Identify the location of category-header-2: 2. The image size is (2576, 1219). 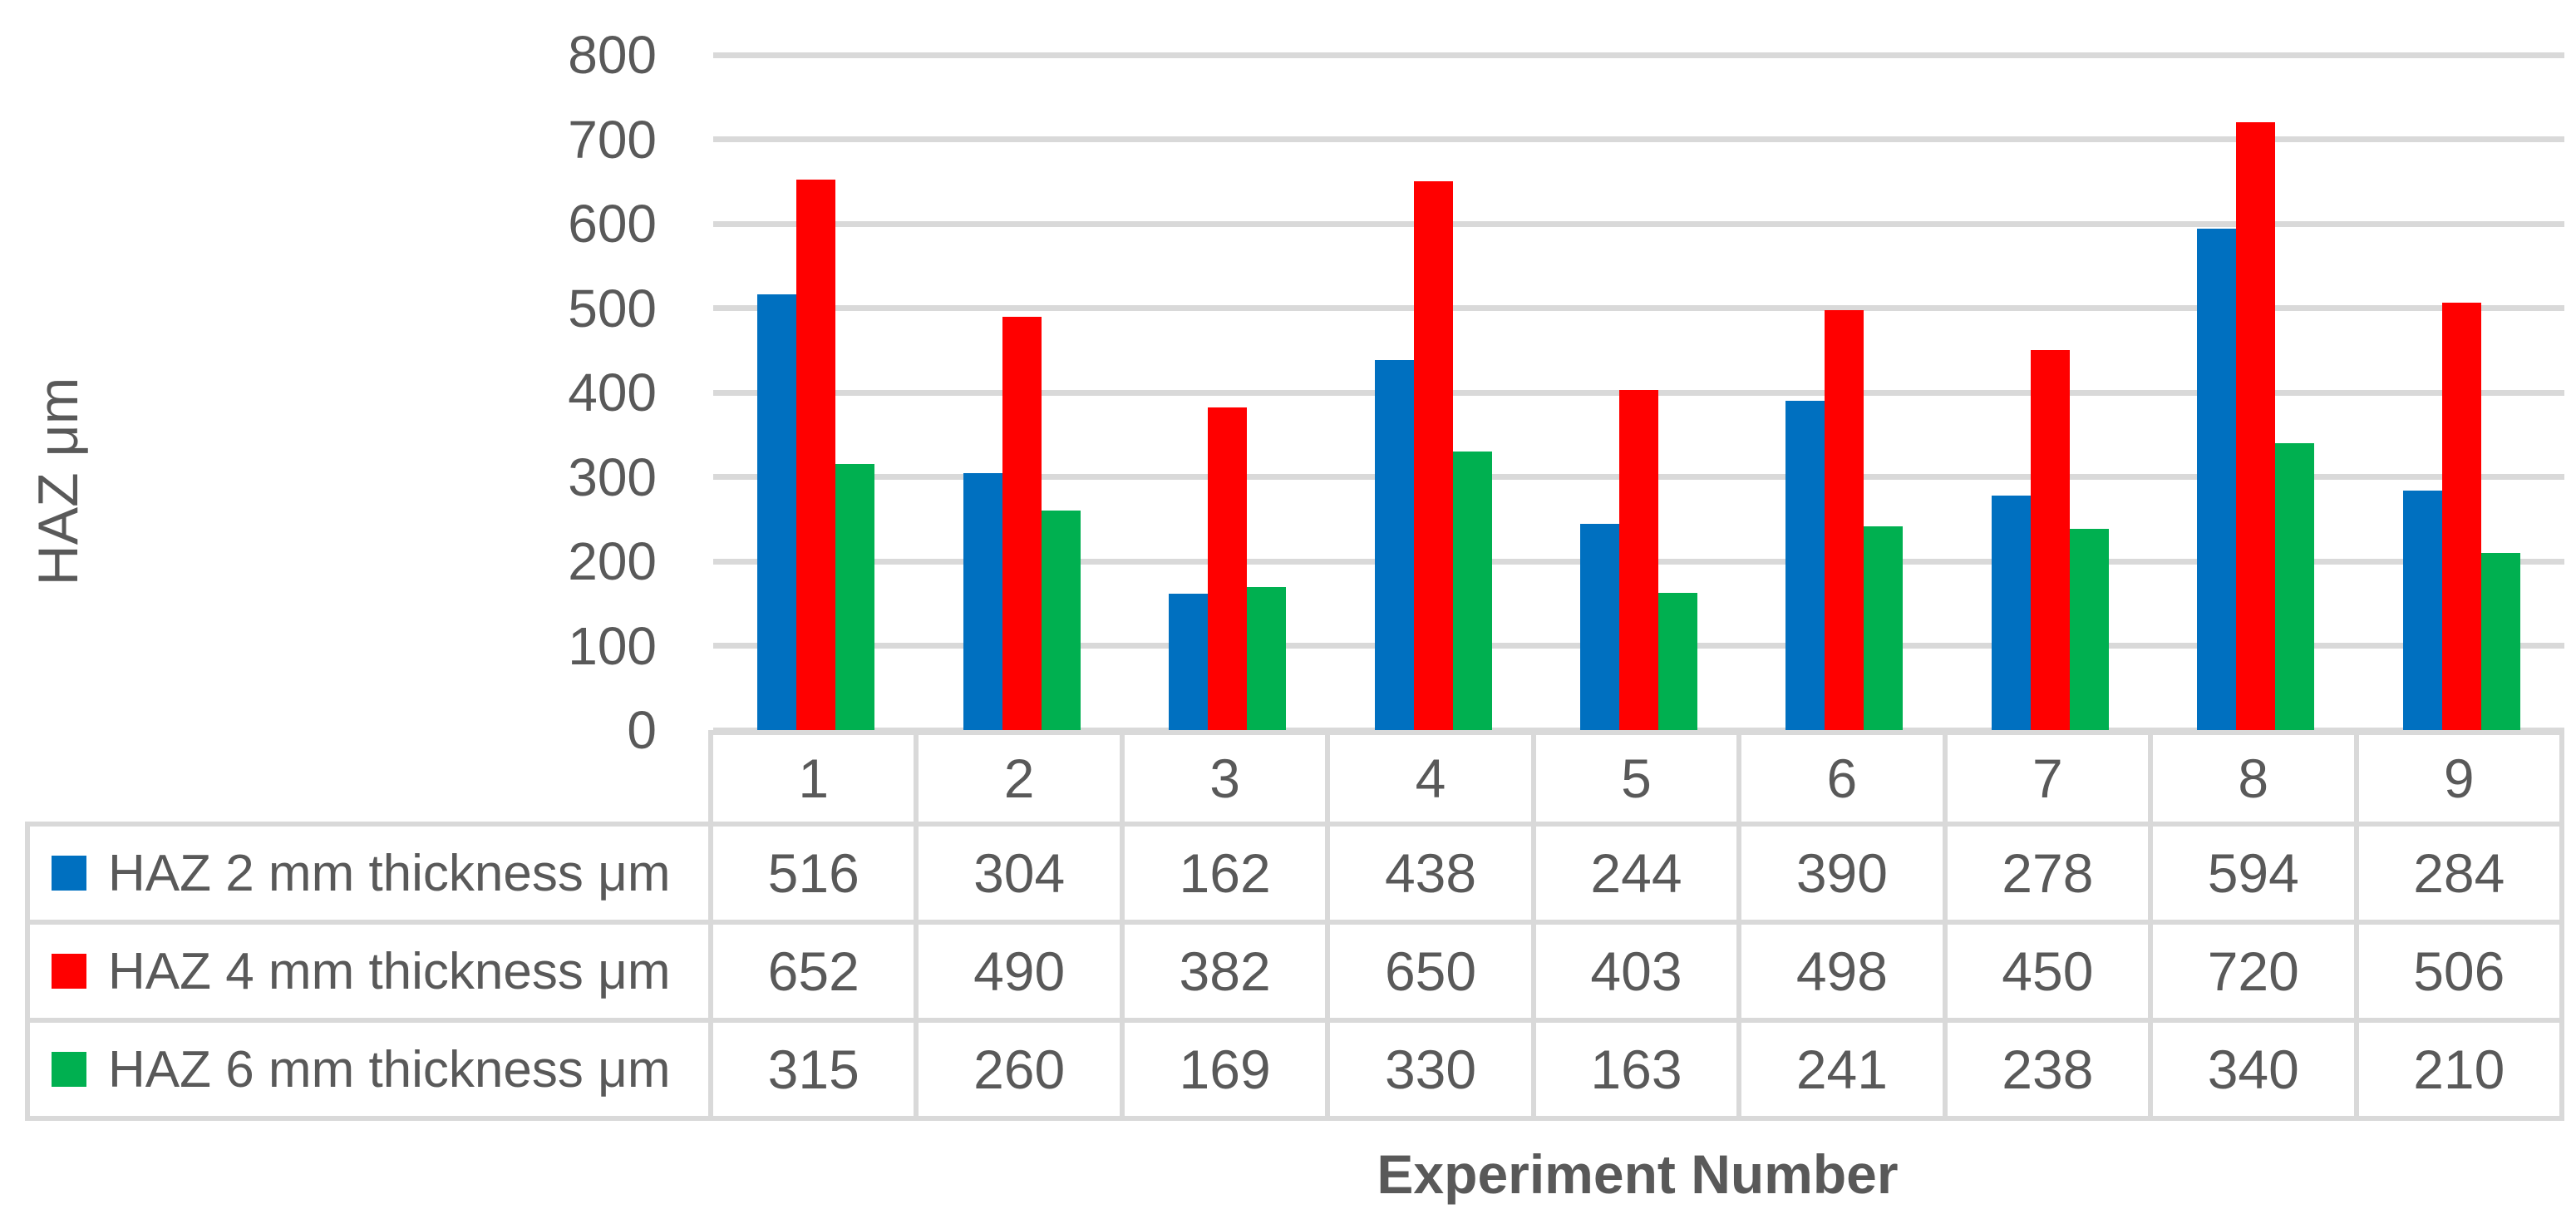
(1019, 778).